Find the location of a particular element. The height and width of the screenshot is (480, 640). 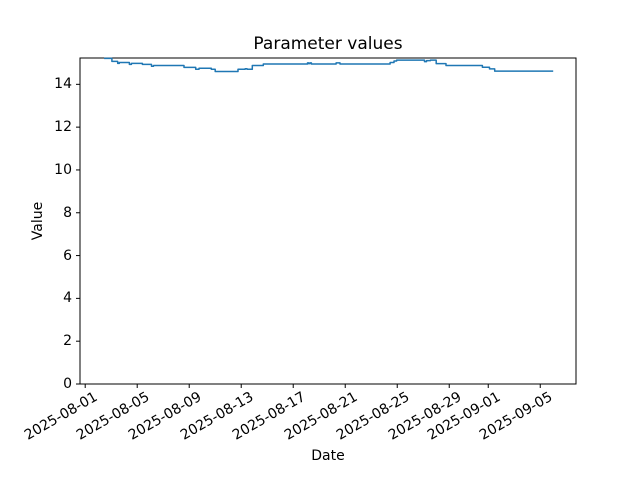

y-tick-label: 6 is located at coordinates (67, 255).